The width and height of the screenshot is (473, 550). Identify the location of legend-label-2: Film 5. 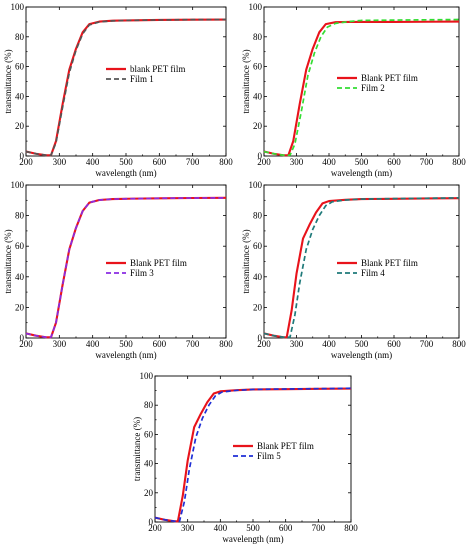
(269, 456).